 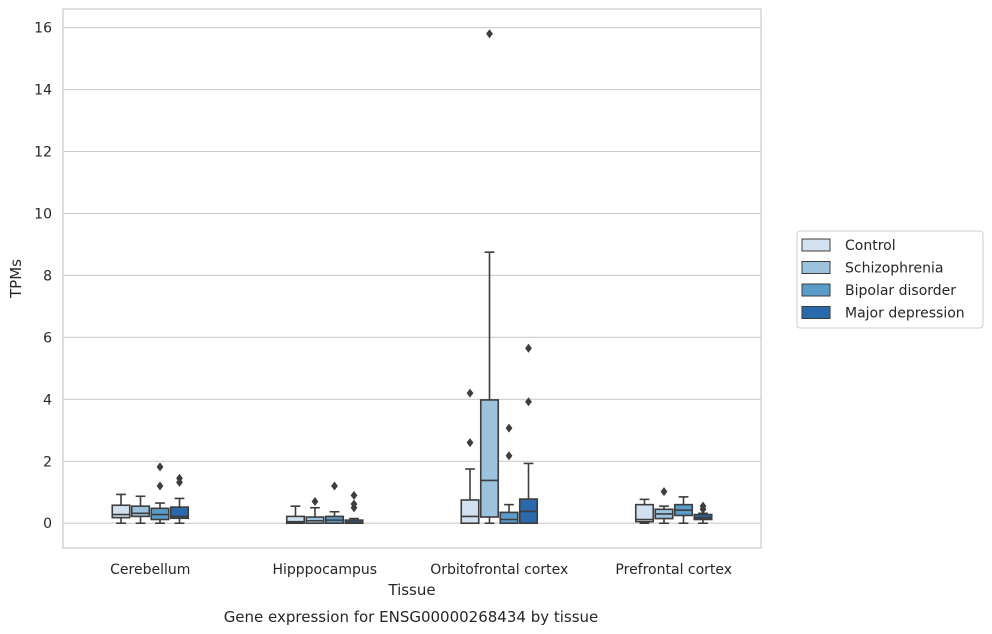 What do you see at coordinates (43, 214) in the screenshot?
I see `y-tick-label: 10` at bounding box center [43, 214].